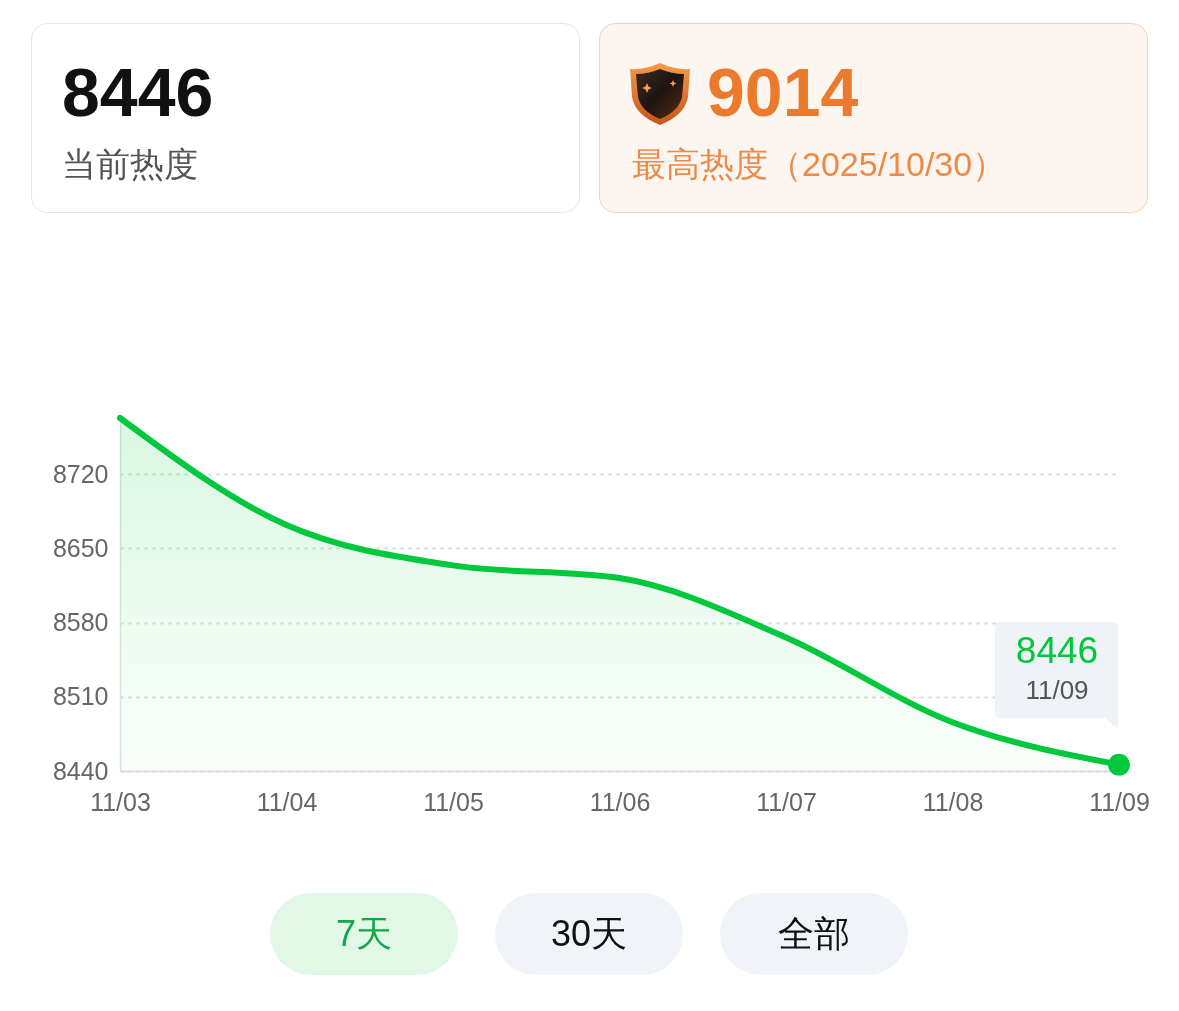 Image resolution: width=1179 pixels, height=1011 pixels. Describe the element at coordinates (453, 801) in the screenshot. I see `x-tick-label: 11/05` at that location.